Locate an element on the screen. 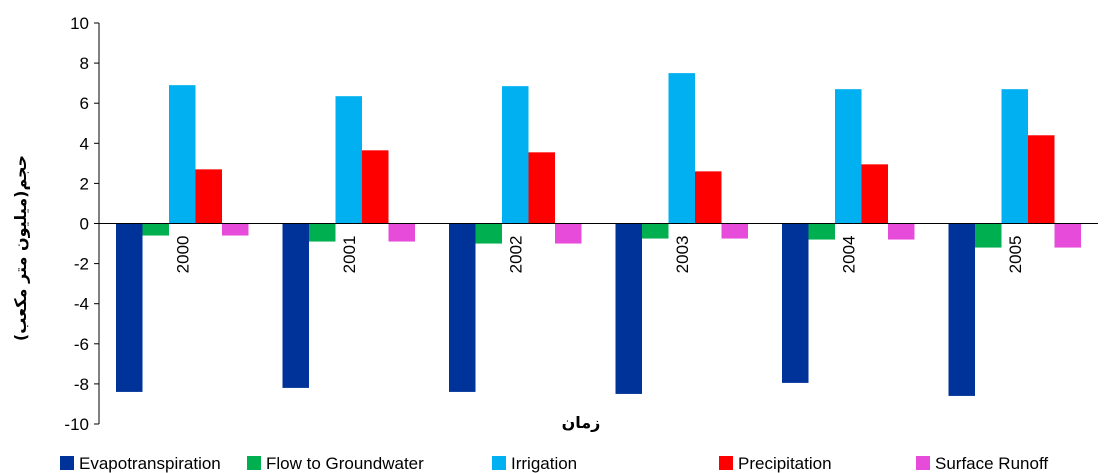 The height and width of the screenshot is (473, 1105). bar-flow-to-groundwater-2000 is located at coordinates (155, 229).